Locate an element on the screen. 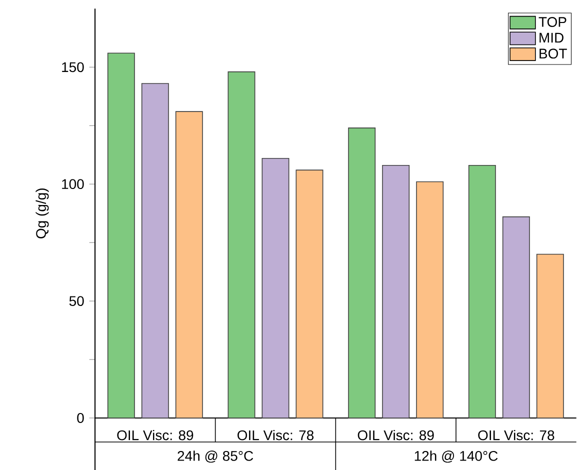 The width and height of the screenshot is (579, 470). y-tick-label: 0 is located at coordinates (80, 418).